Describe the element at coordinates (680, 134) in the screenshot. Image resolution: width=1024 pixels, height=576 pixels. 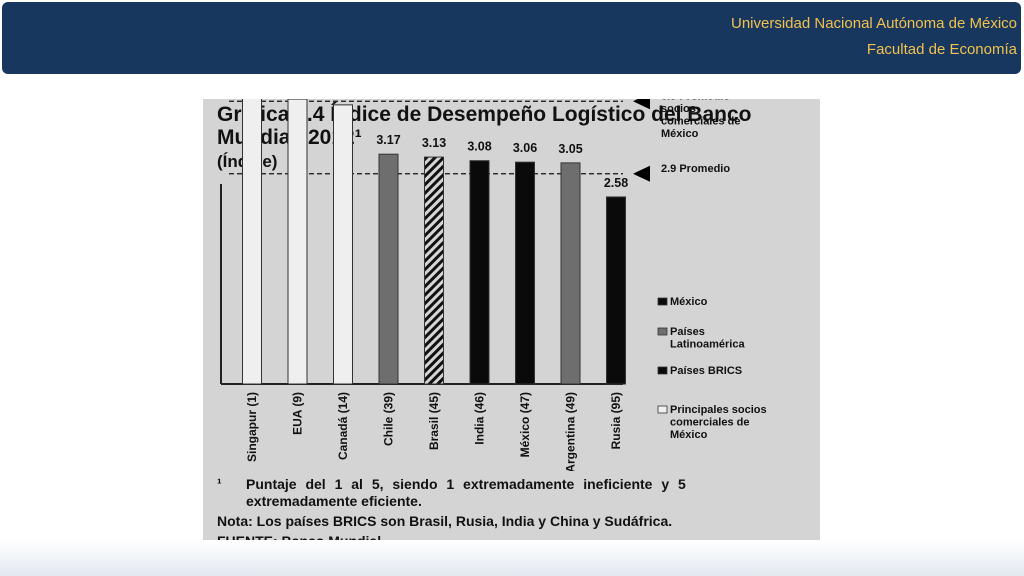
I see `reference-label-1-line-4: México` at that location.